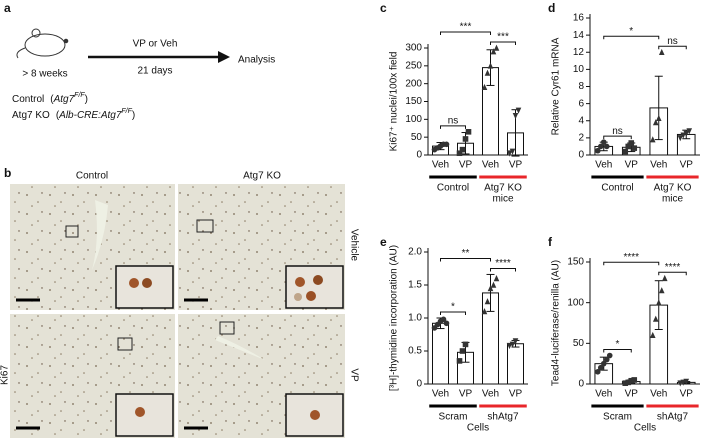 The width and height of the screenshot is (719, 440). Describe the element at coordinates (353, 245) in the screenshot. I see `row-label: Vehicle` at that location.